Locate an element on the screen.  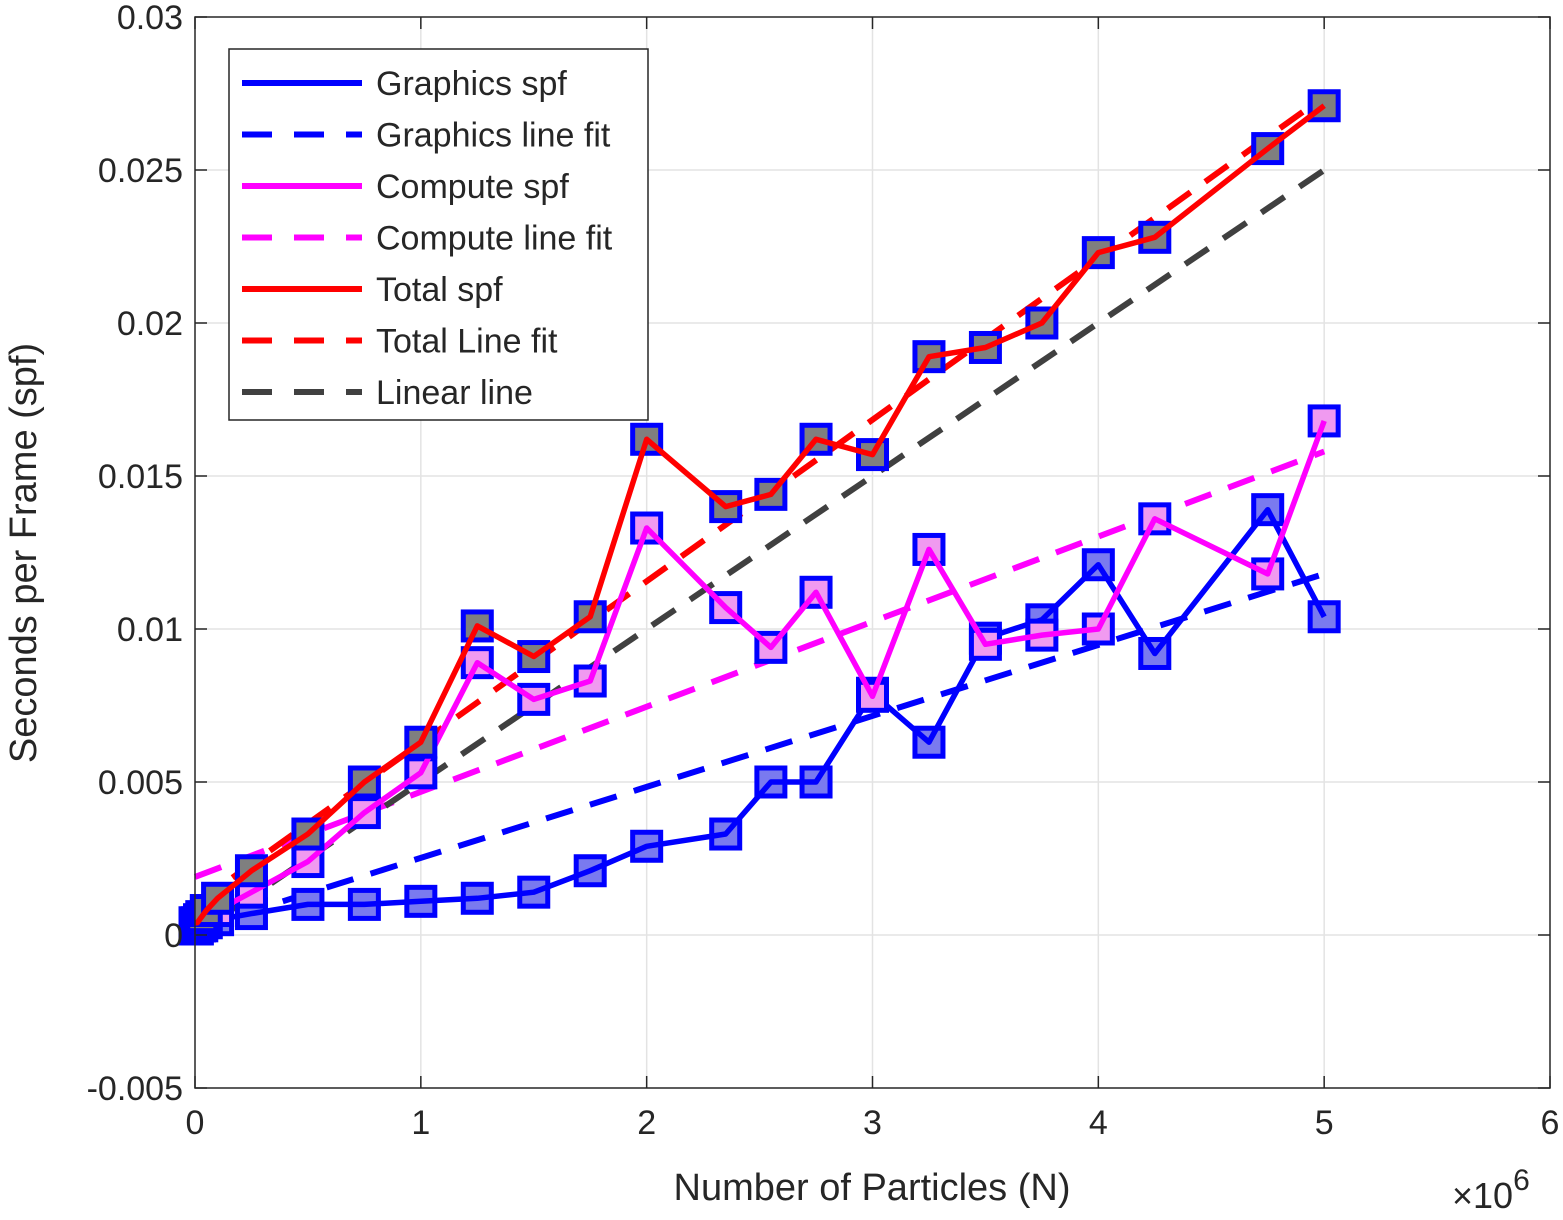
y-axis-label: Seconds per Frame (spf) is located at coordinates (24, 553).